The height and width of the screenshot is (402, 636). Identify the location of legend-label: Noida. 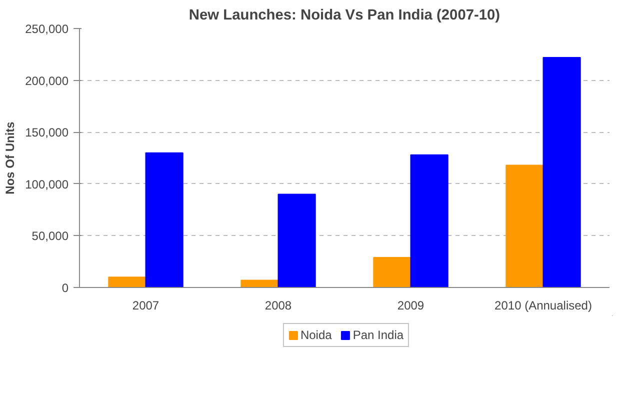
(316, 335).